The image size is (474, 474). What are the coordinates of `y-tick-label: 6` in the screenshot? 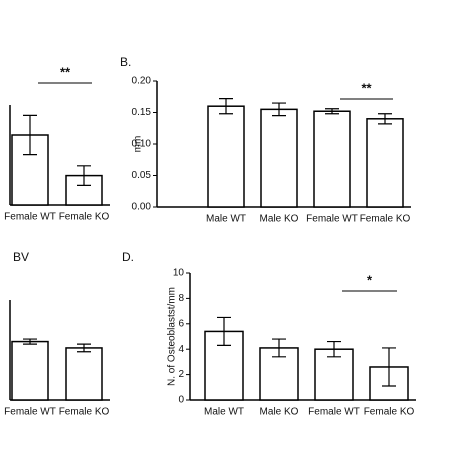 It's located at (181, 323).